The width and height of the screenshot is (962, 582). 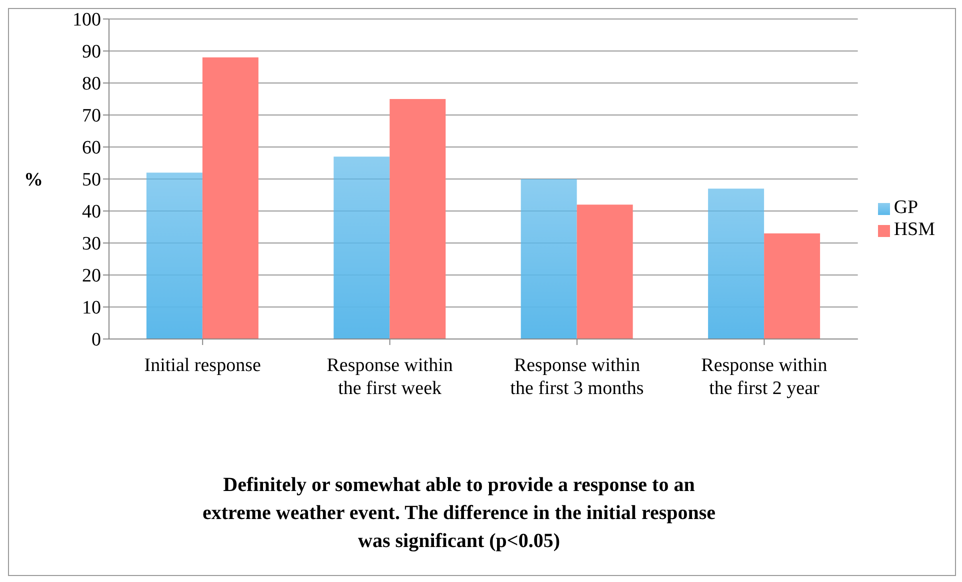 What do you see at coordinates (202, 365) in the screenshot?
I see `x-tick-label: Initial response` at bounding box center [202, 365].